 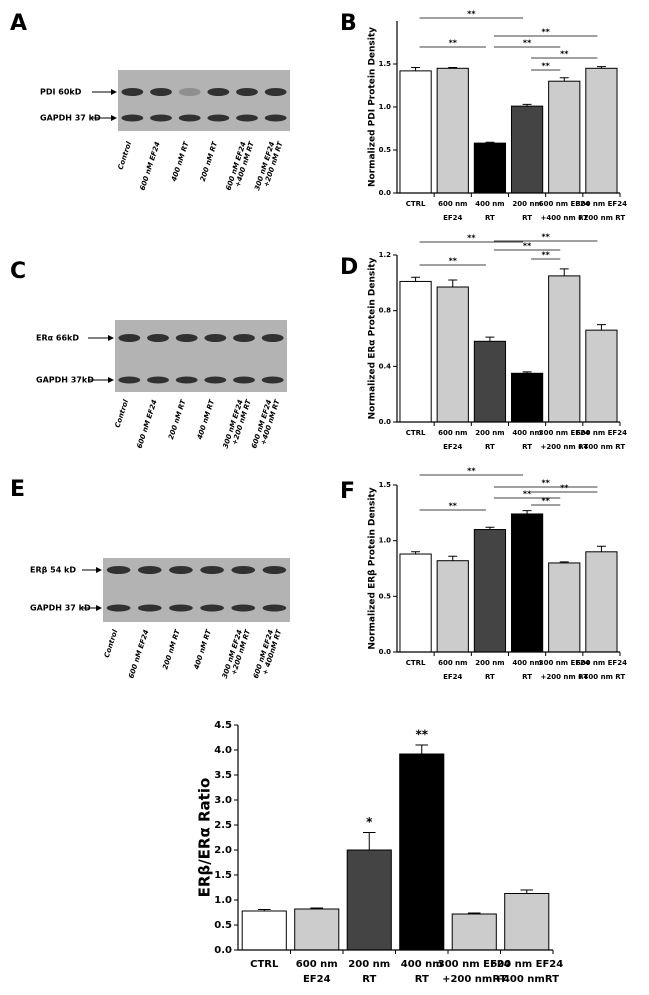 I want to click on x-tick-label: +400 nm RT, so click(x=602, y=447).